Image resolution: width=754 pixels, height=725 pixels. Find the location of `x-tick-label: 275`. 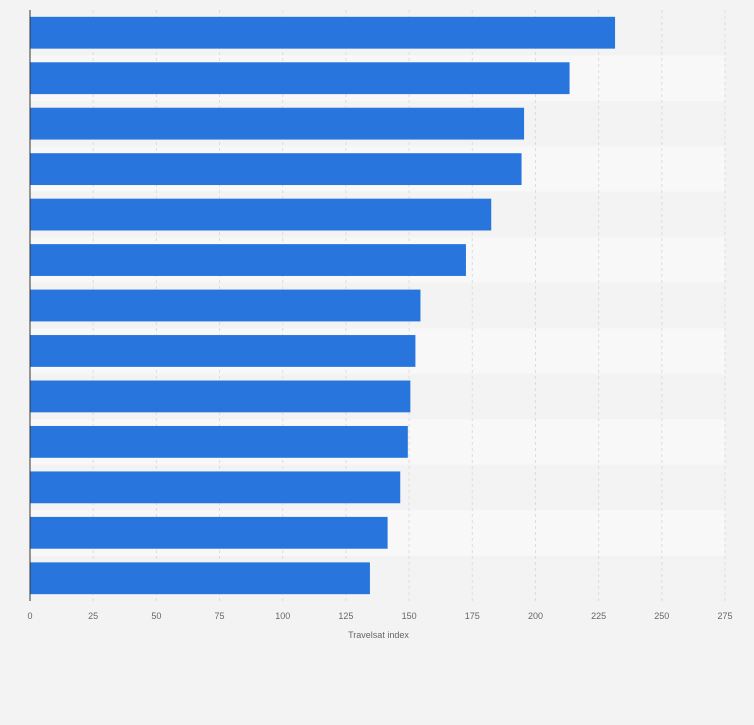

x-tick-label: 275 is located at coordinates (724, 616).